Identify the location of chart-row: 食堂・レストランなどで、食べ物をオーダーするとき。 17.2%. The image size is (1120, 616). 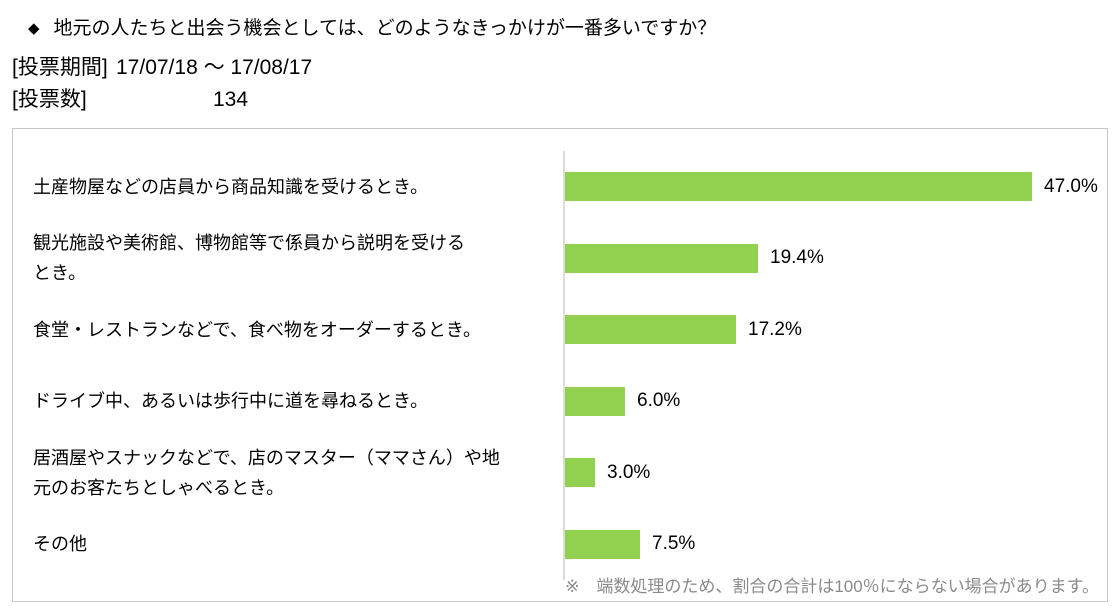
(557, 330).